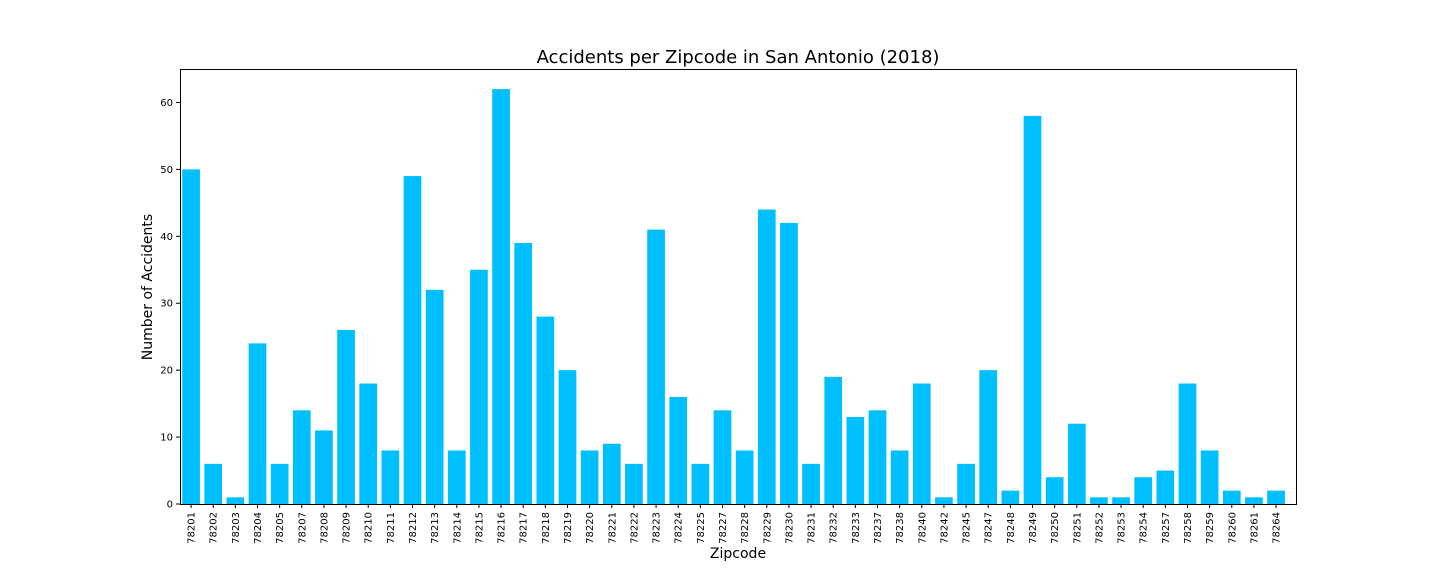  I want to click on y-tick-label: 10, so click(166, 438).